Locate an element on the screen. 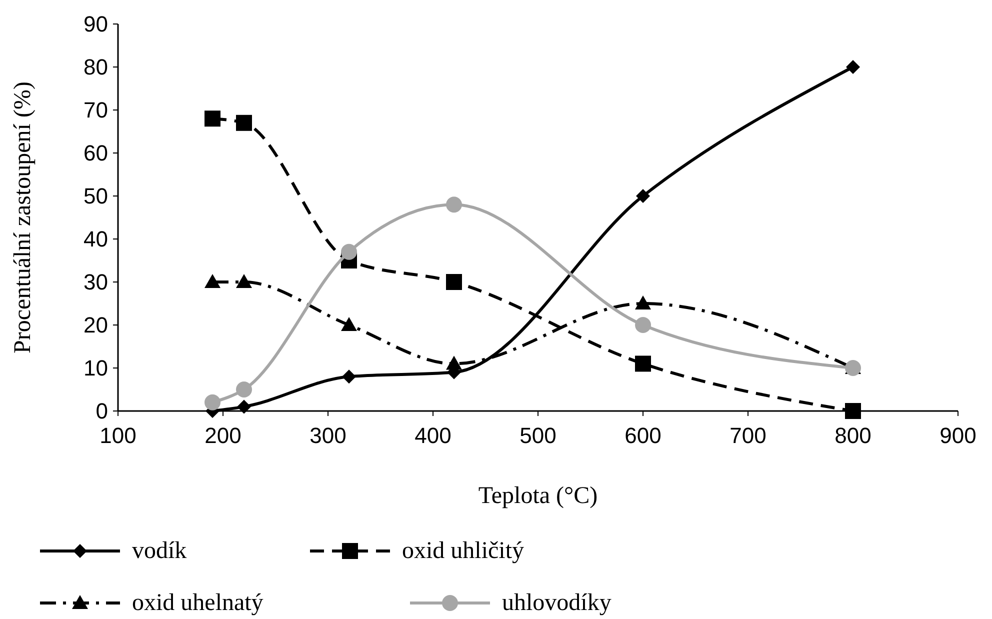 This screenshot has width=992, height=619. x-tick-label: 900 is located at coordinates (958, 435).